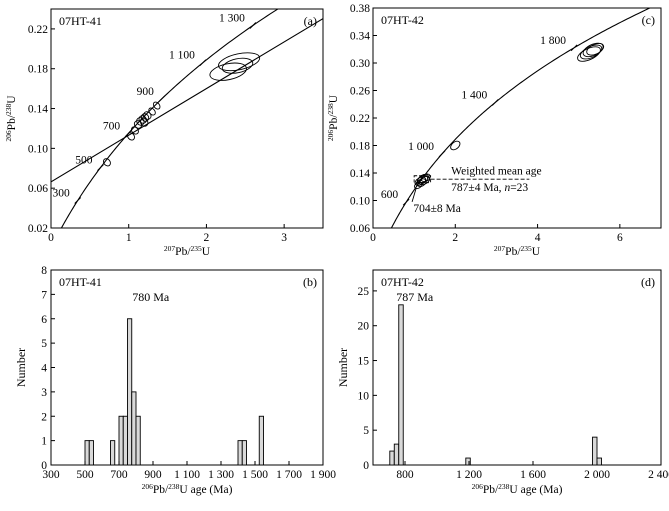 The width and height of the screenshot is (669, 511). What do you see at coordinates (221, 475) in the screenshot?
I see `x-tick-label: 1 300` at bounding box center [221, 475].